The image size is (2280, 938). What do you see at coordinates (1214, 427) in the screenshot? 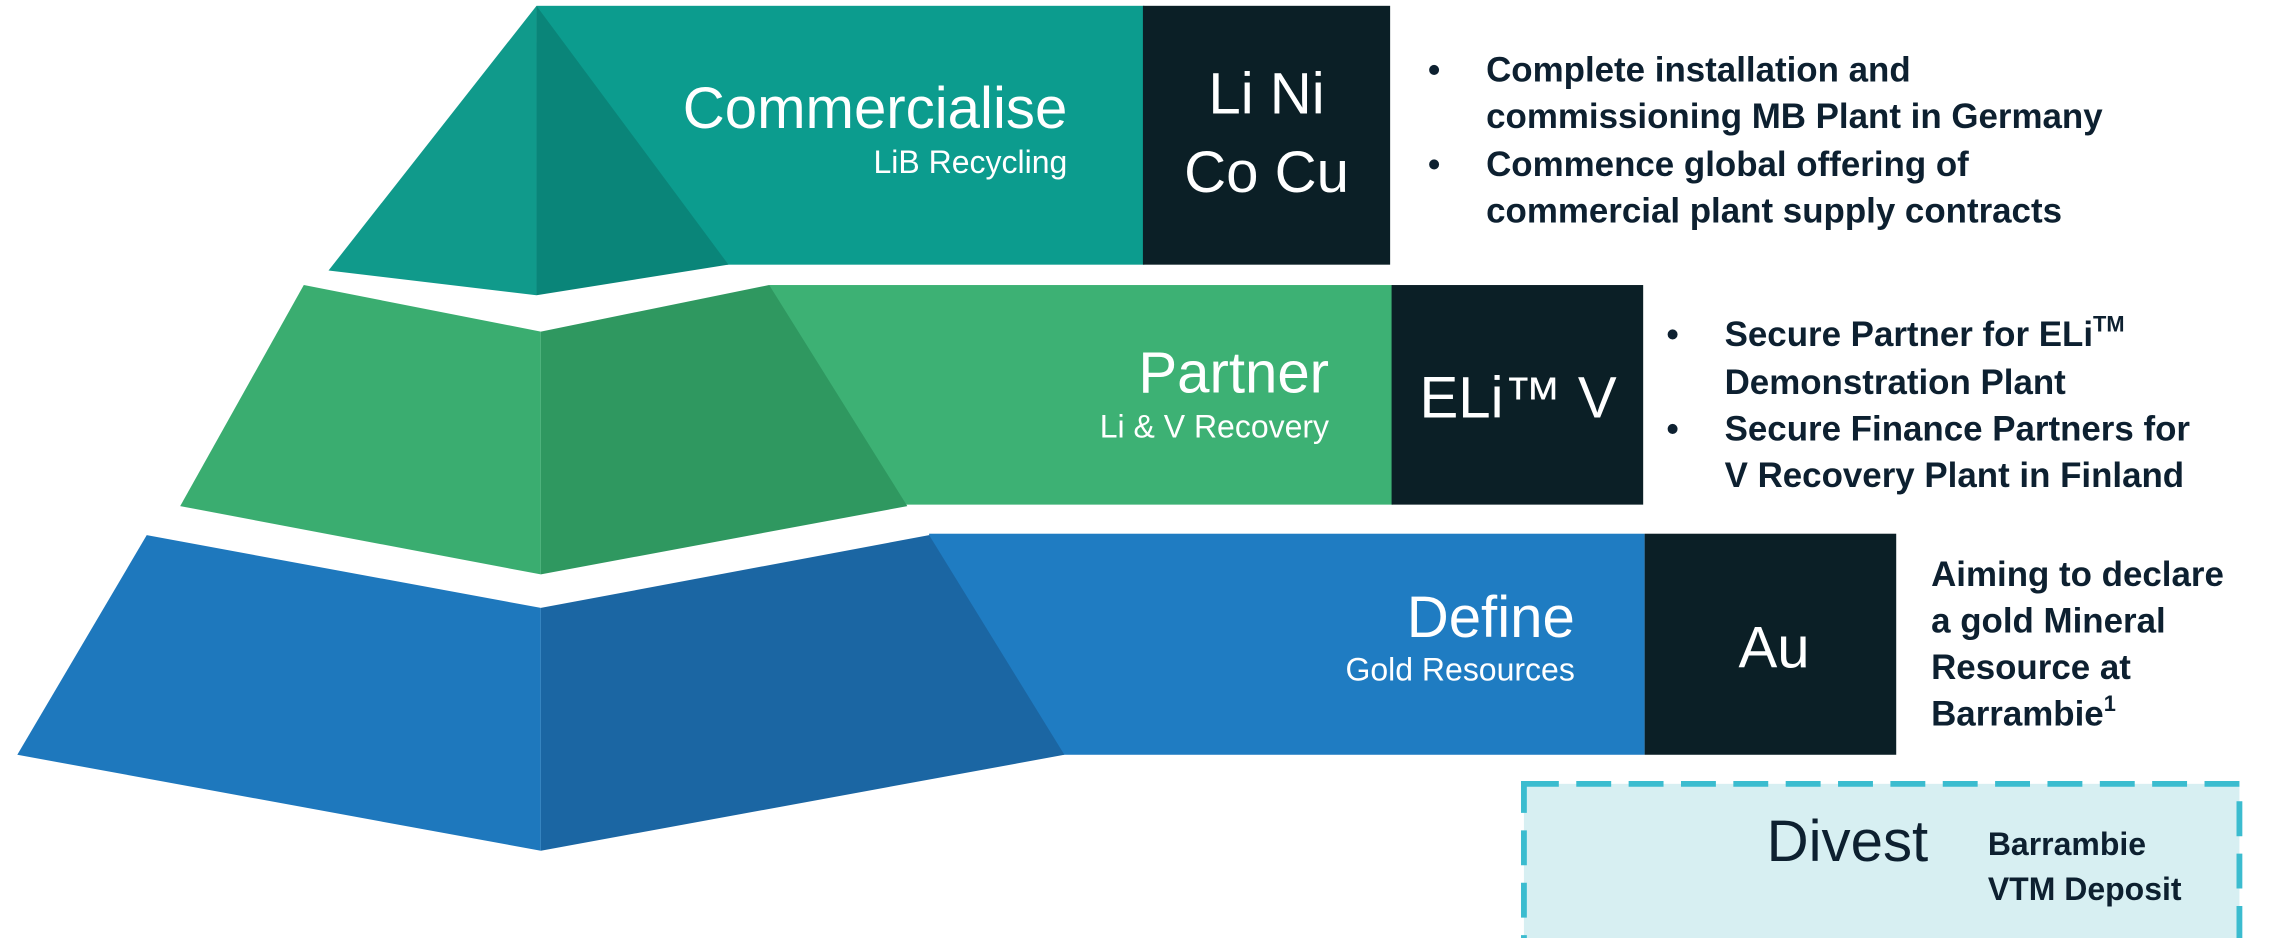
I see `tier-subtitle: Li & V Recovery` at bounding box center [1214, 427].